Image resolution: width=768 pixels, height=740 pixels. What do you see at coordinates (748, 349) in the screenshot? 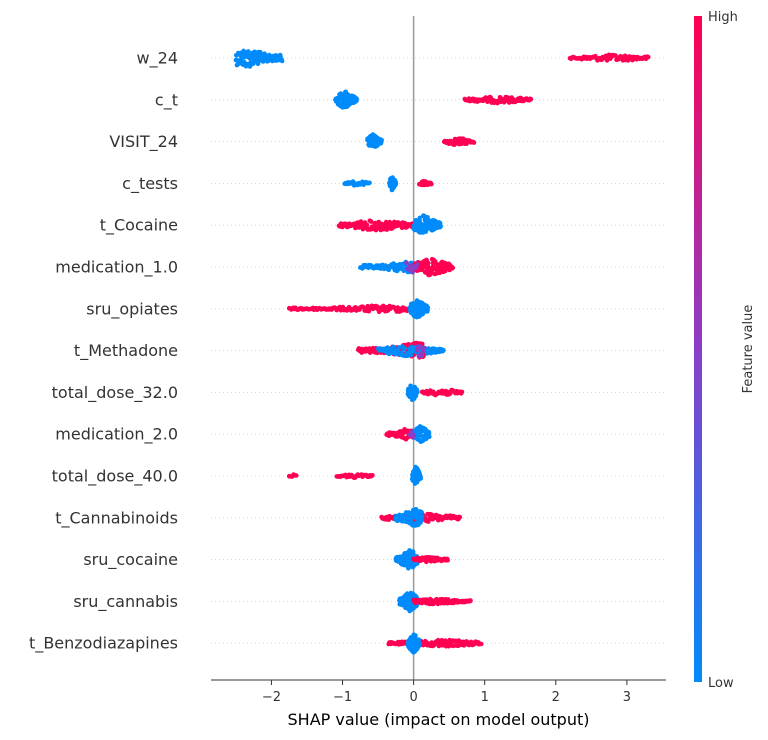
I see `colorbar-title: Feature value` at bounding box center [748, 349].